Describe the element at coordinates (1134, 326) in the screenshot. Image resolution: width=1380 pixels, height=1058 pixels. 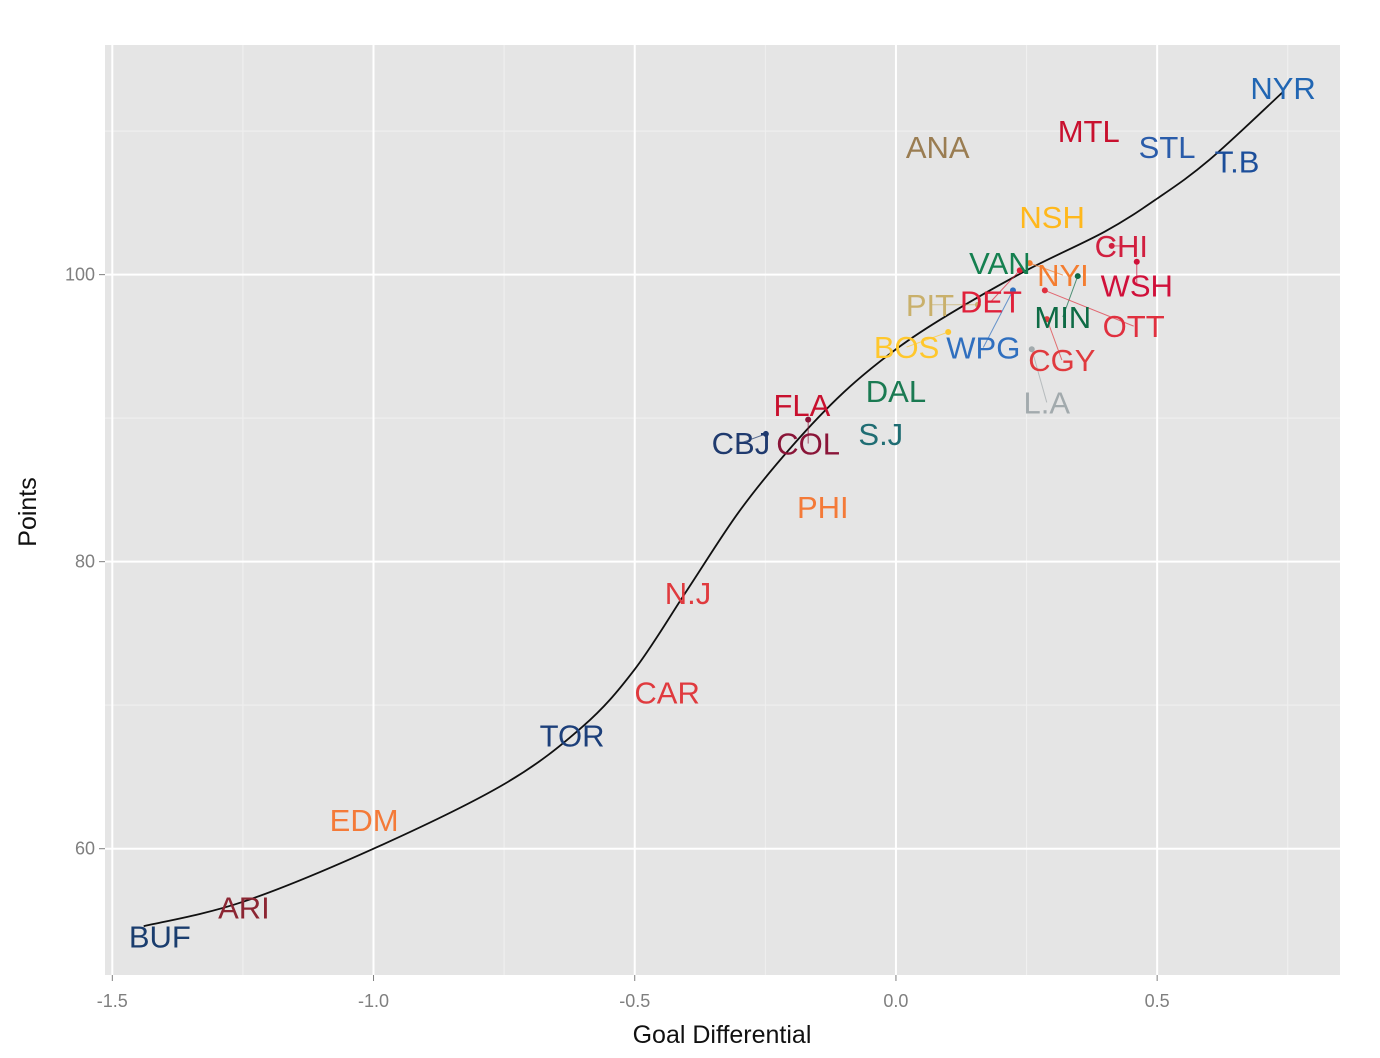
I see `team-label-ott: OTT` at that location.